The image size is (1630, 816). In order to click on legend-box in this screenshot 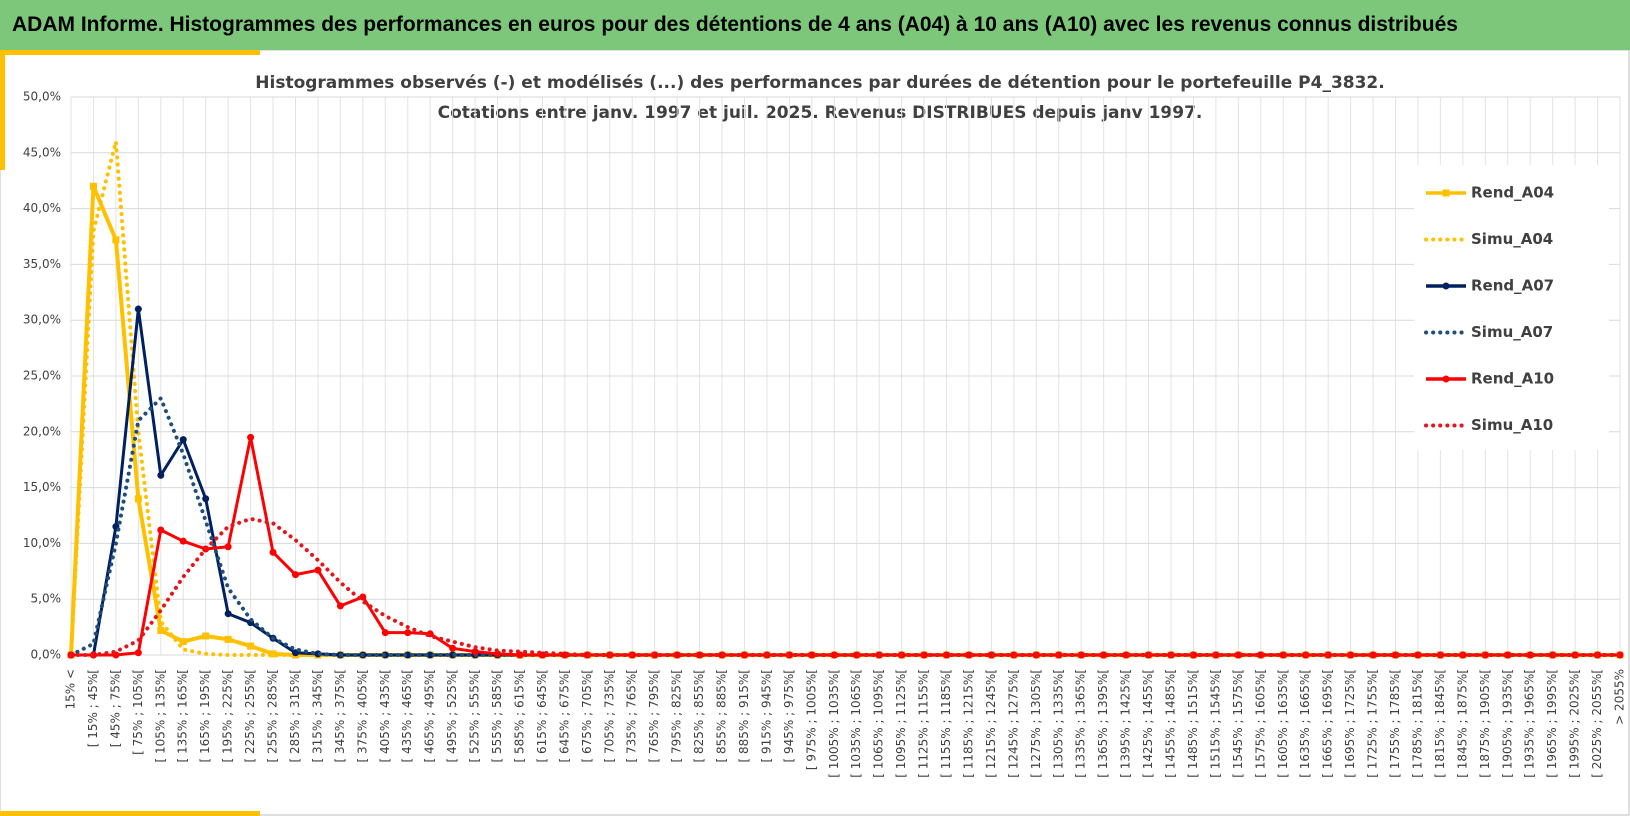, I will do `click(1511, 307)`.